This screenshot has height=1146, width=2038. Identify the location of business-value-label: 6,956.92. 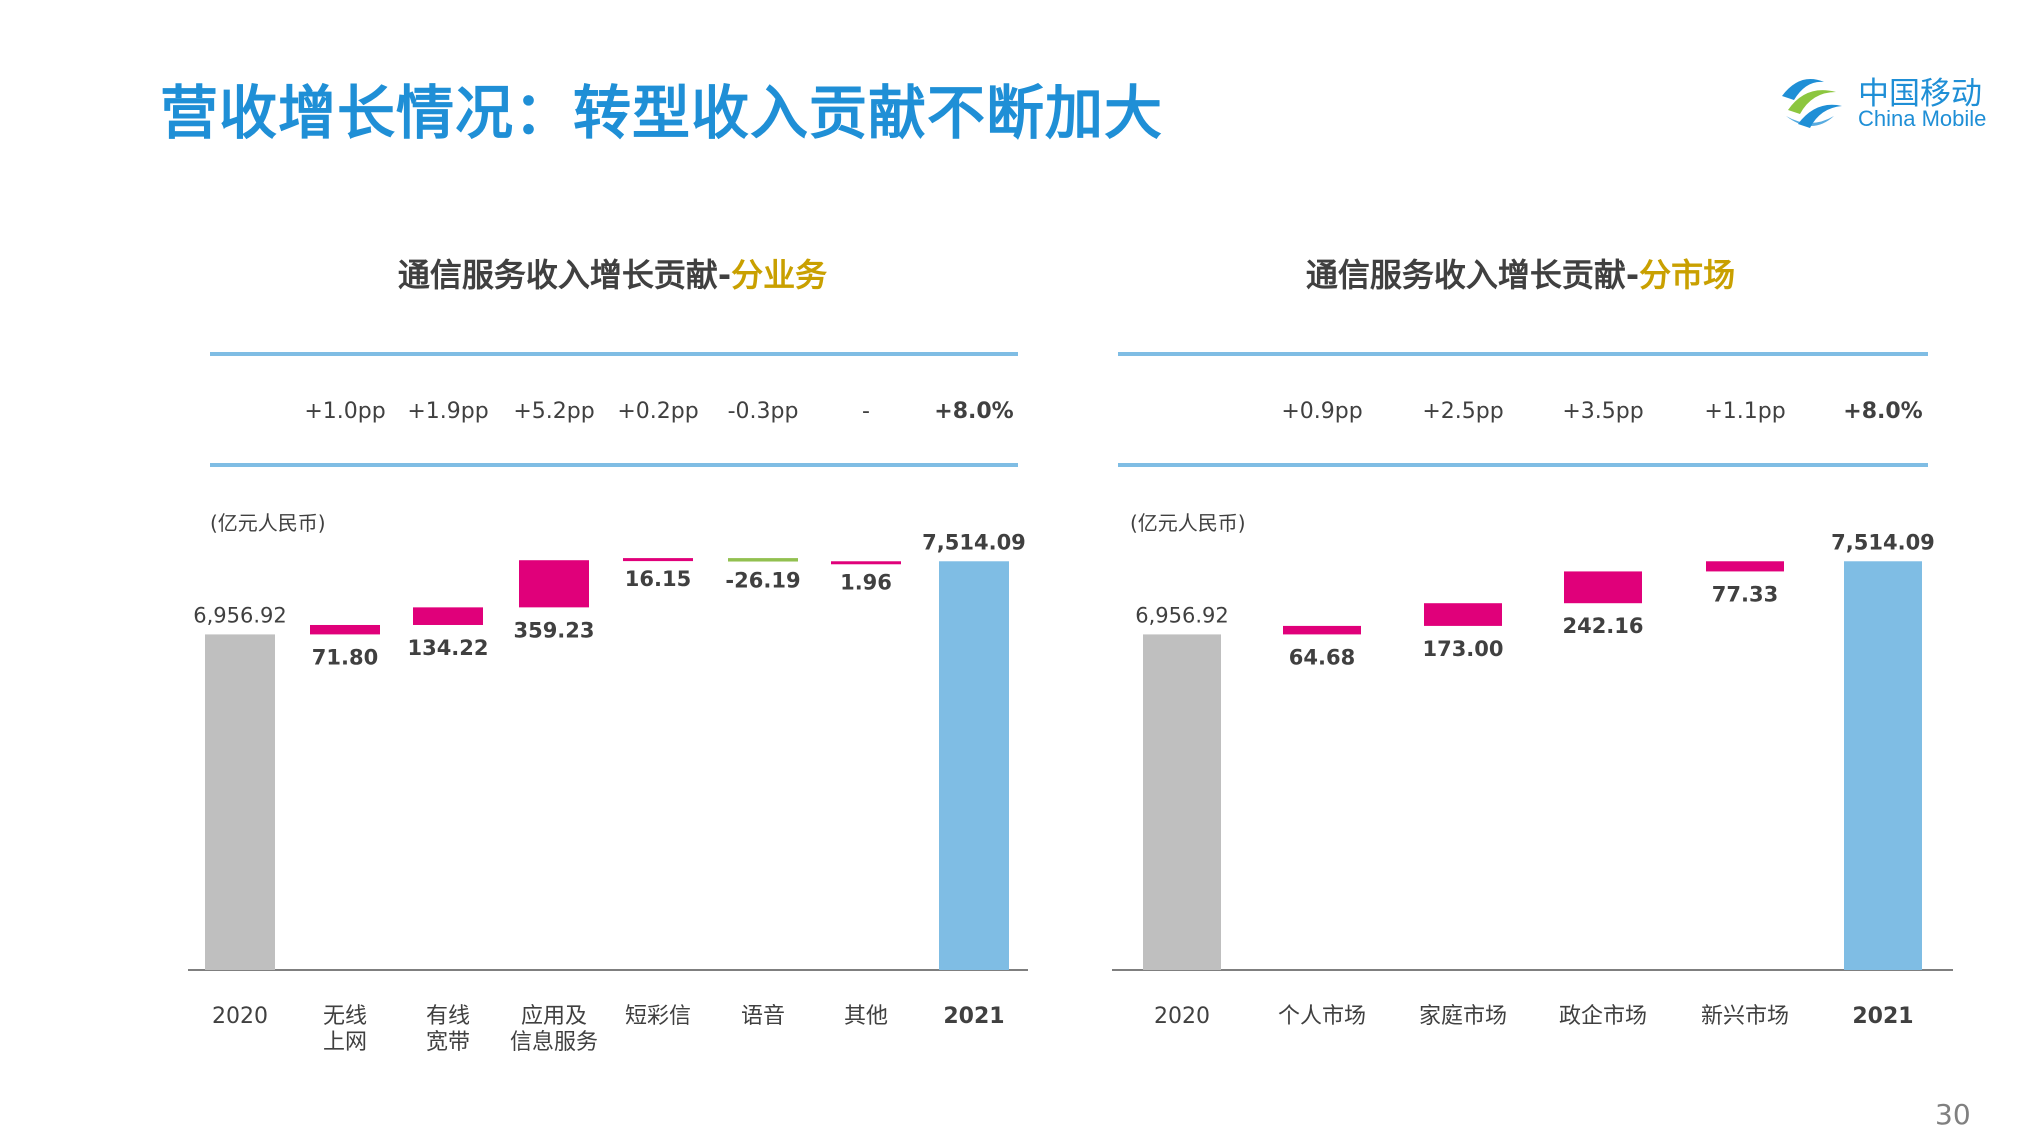
(240, 615).